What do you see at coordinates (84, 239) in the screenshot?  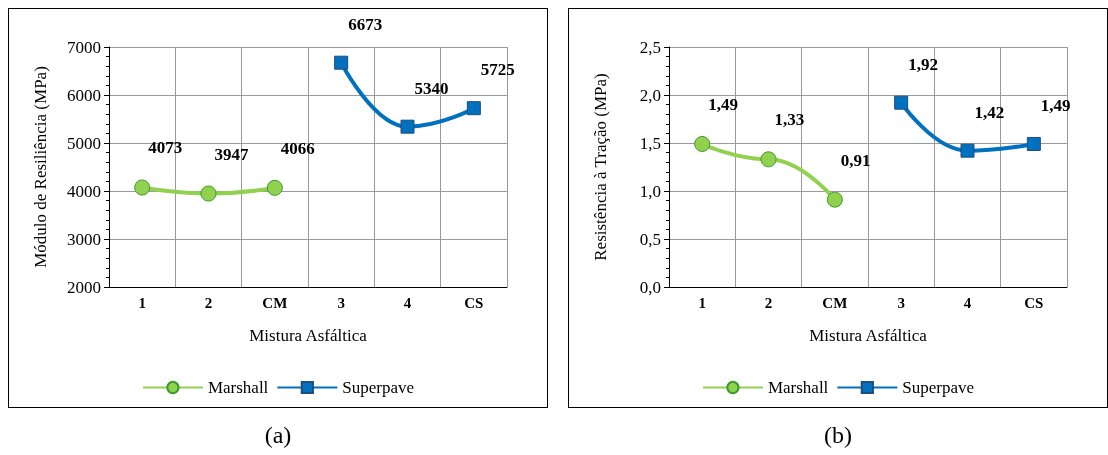 I see `y-tick-label: 3000` at bounding box center [84, 239].